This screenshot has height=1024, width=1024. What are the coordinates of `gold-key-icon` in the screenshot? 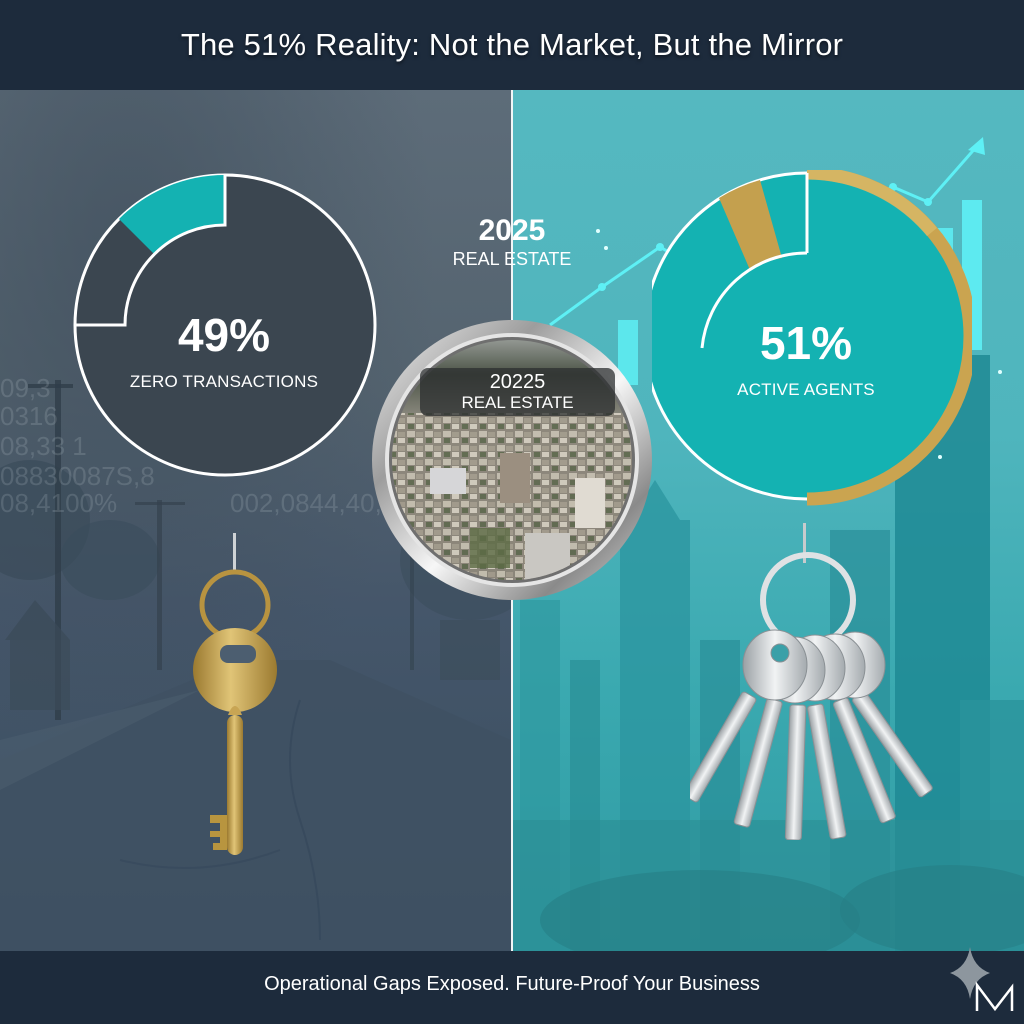 It's located at (235, 694).